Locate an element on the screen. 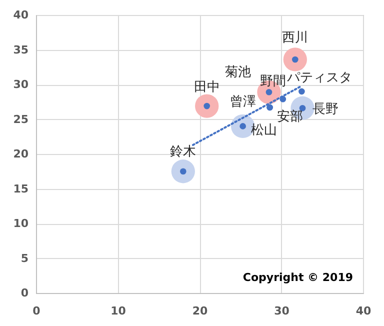  y-tick-label: 10 is located at coordinates (21, 223).